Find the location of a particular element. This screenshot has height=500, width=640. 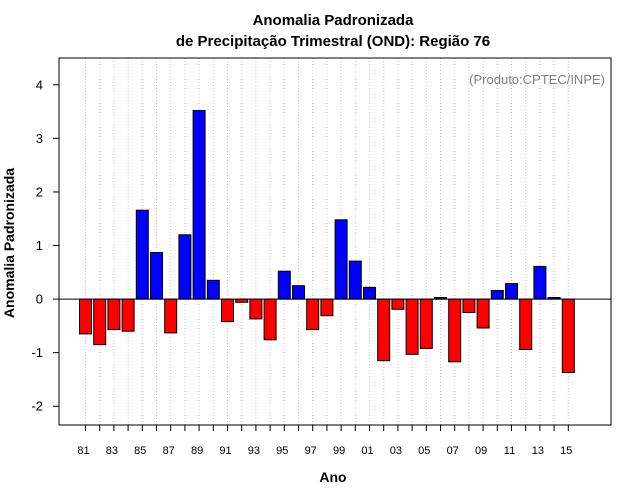

x-tick-label: 13 is located at coordinates (538, 451).